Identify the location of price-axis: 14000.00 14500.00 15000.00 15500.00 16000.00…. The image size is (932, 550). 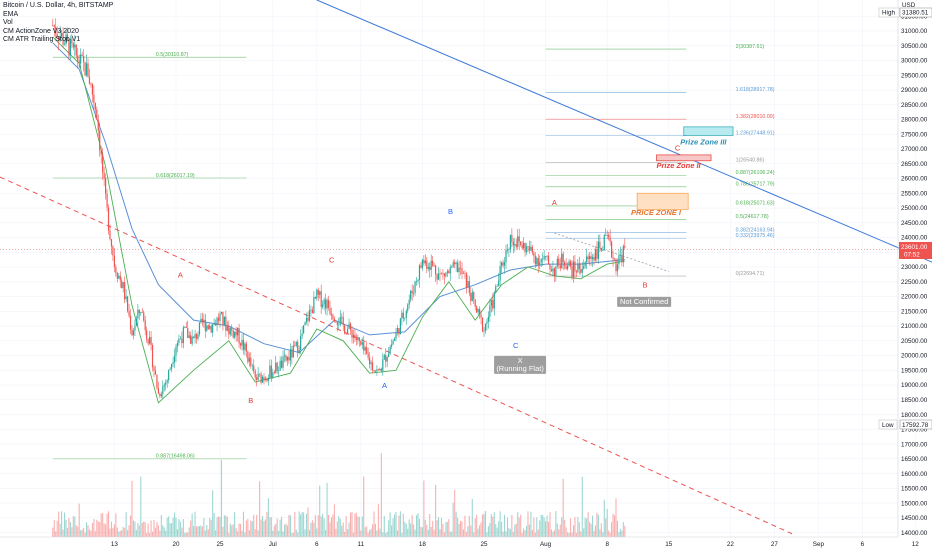
(912, 268).